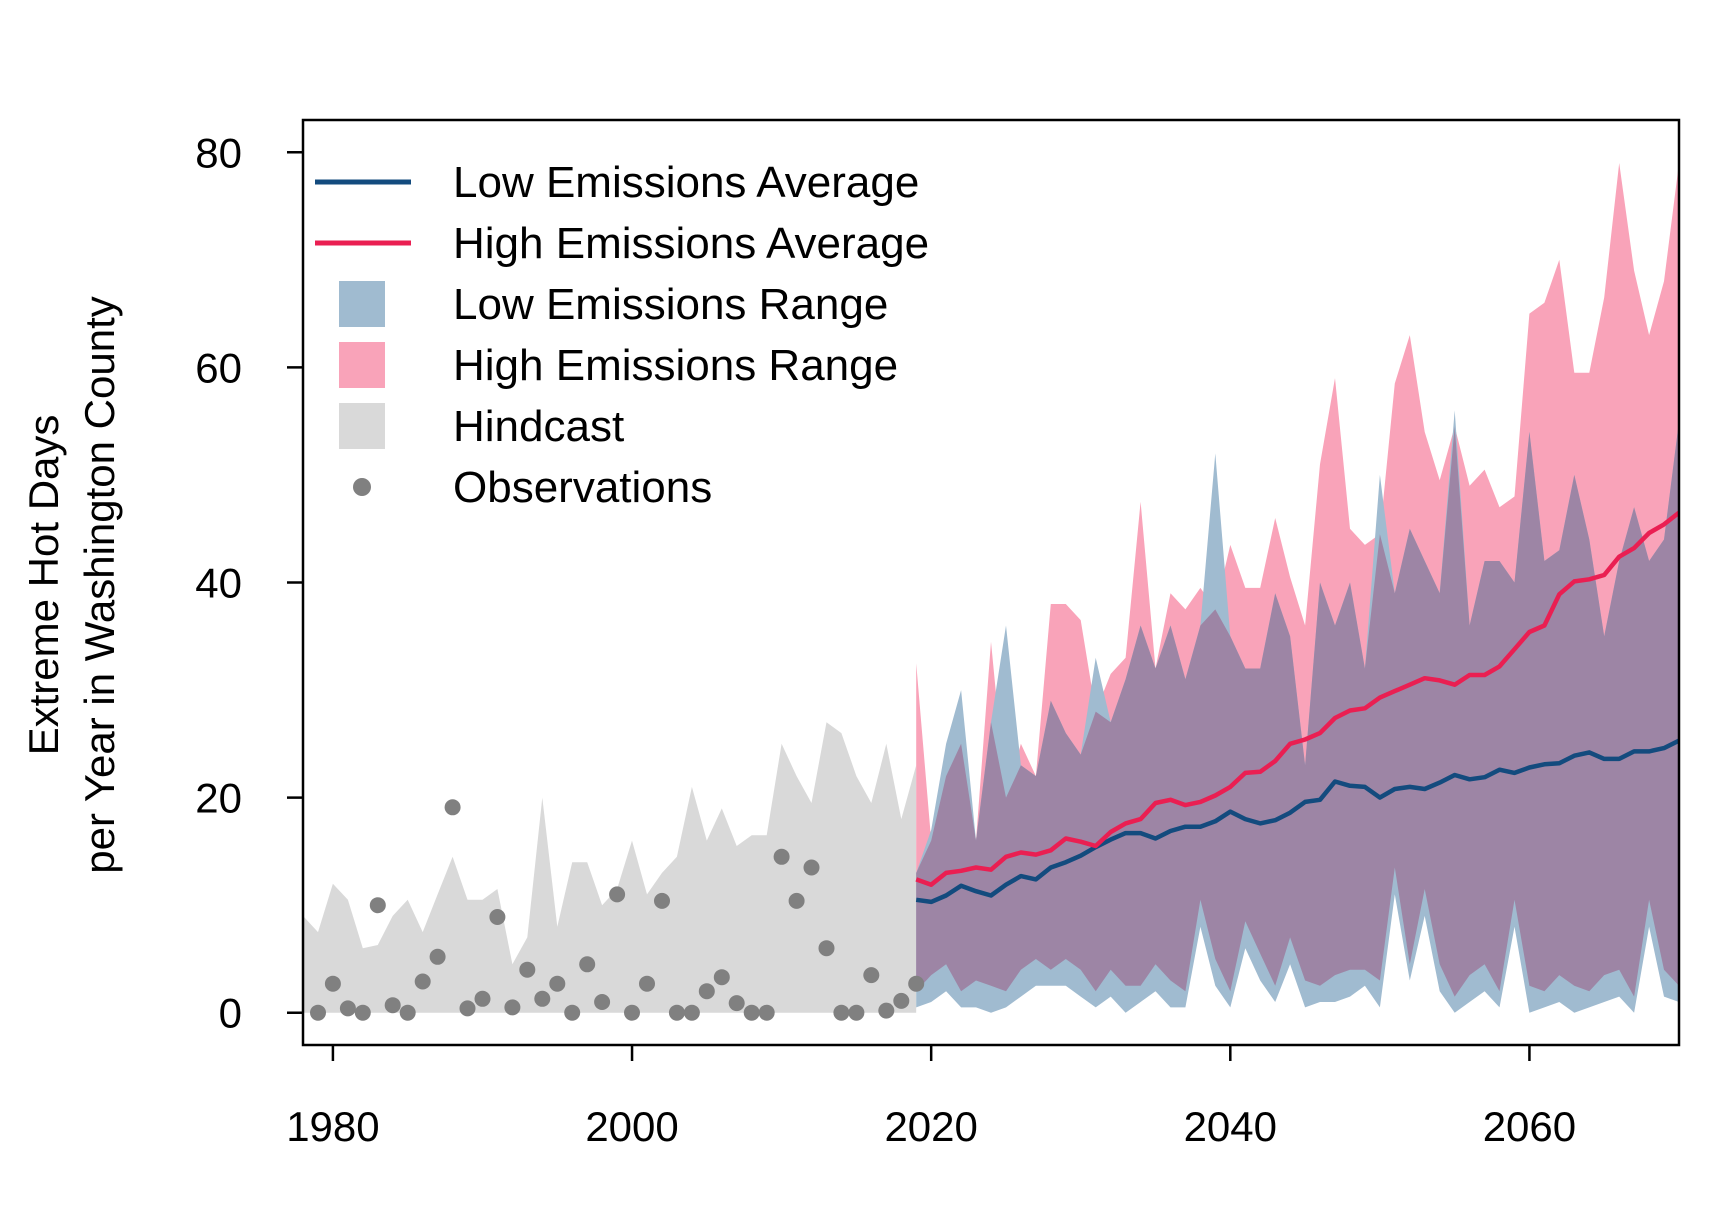 This screenshot has width=1716, height=1212. What do you see at coordinates (218, 367) in the screenshot?
I see `y-tick-label: 60` at bounding box center [218, 367].